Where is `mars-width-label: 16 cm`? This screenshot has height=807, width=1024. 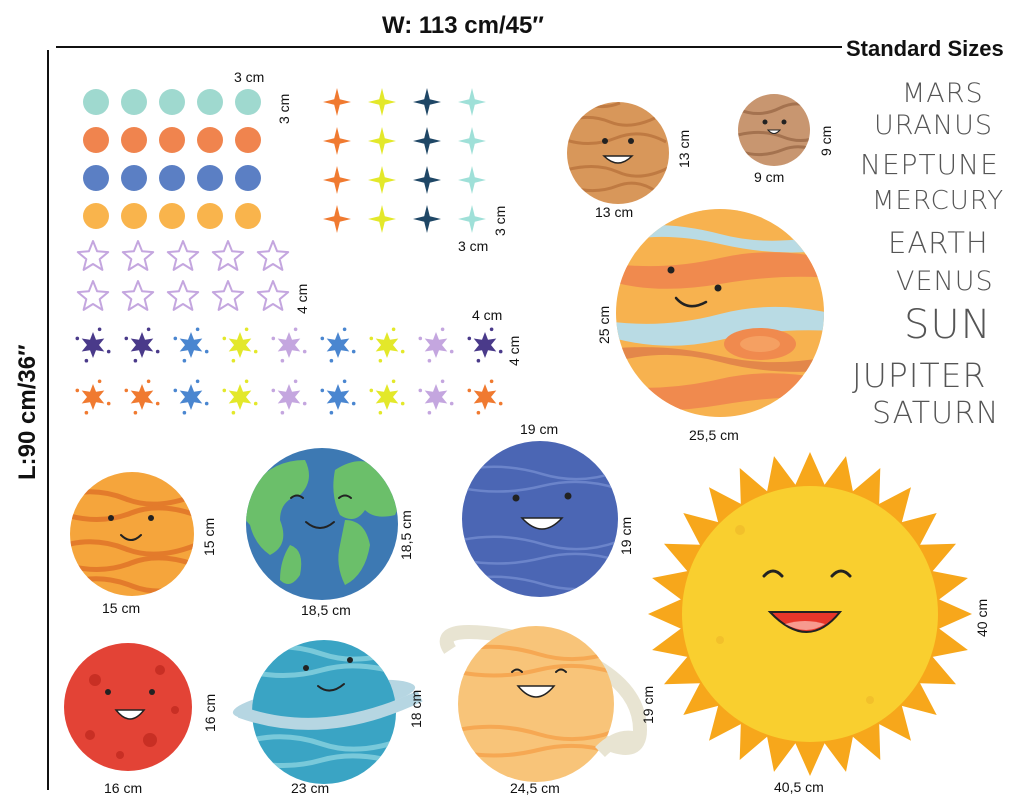
mars-width-label: 16 cm is located at coordinates (123, 788).